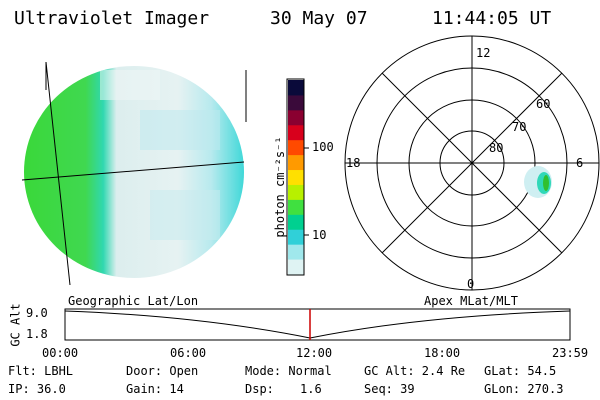 This screenshot has width=600, height=400. What do you see at coordinates (37, 389) in the screenshot?
I see `status-ip: IP: 36.0` at bounding box center [37, 389].